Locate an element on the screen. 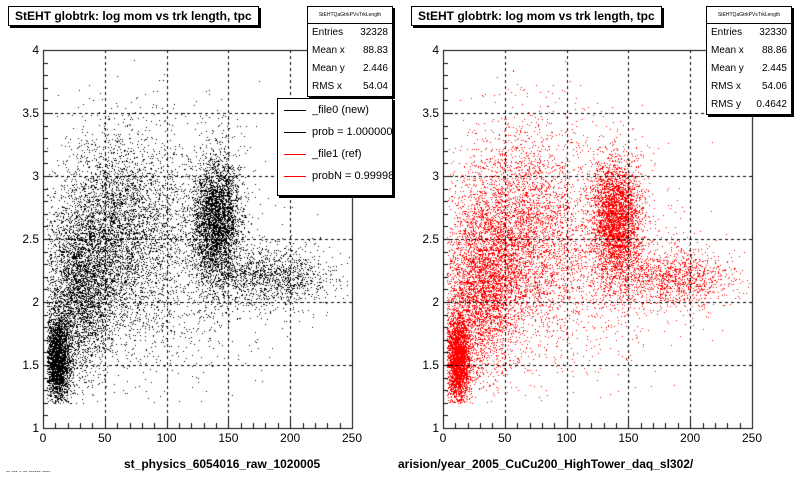 The width and height of the screenshot is (800, 480). right-stats-row: Mean x 88.86 is located at coordinates (749, 50).